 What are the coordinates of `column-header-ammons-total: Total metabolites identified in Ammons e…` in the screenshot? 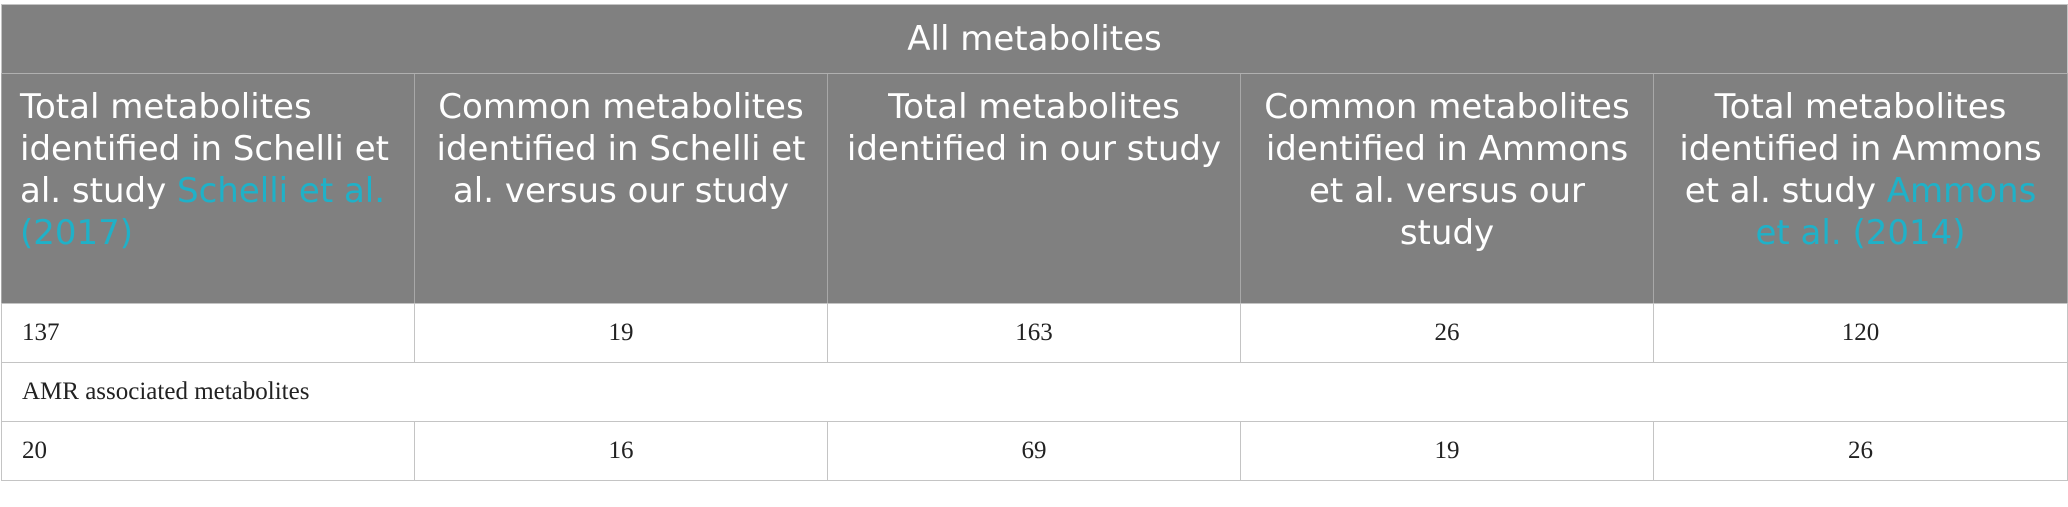 It's located at (1860, 188).